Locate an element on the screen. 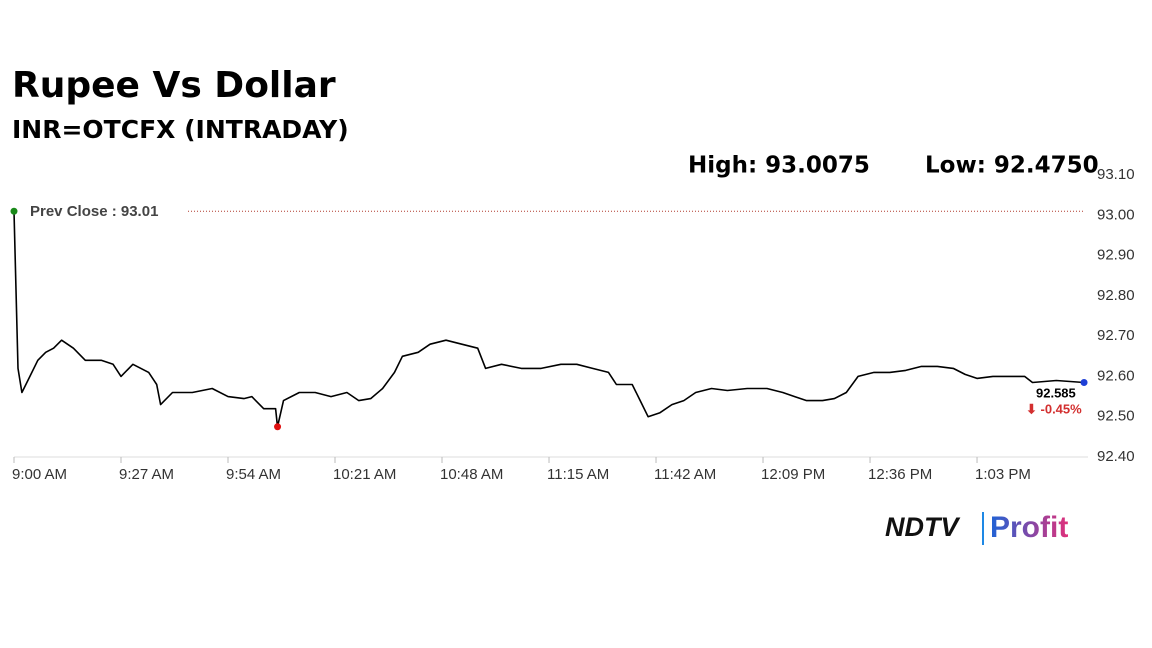 This screenshot has width=1152, height=648. start-marker is located at coordinates (14, 211).